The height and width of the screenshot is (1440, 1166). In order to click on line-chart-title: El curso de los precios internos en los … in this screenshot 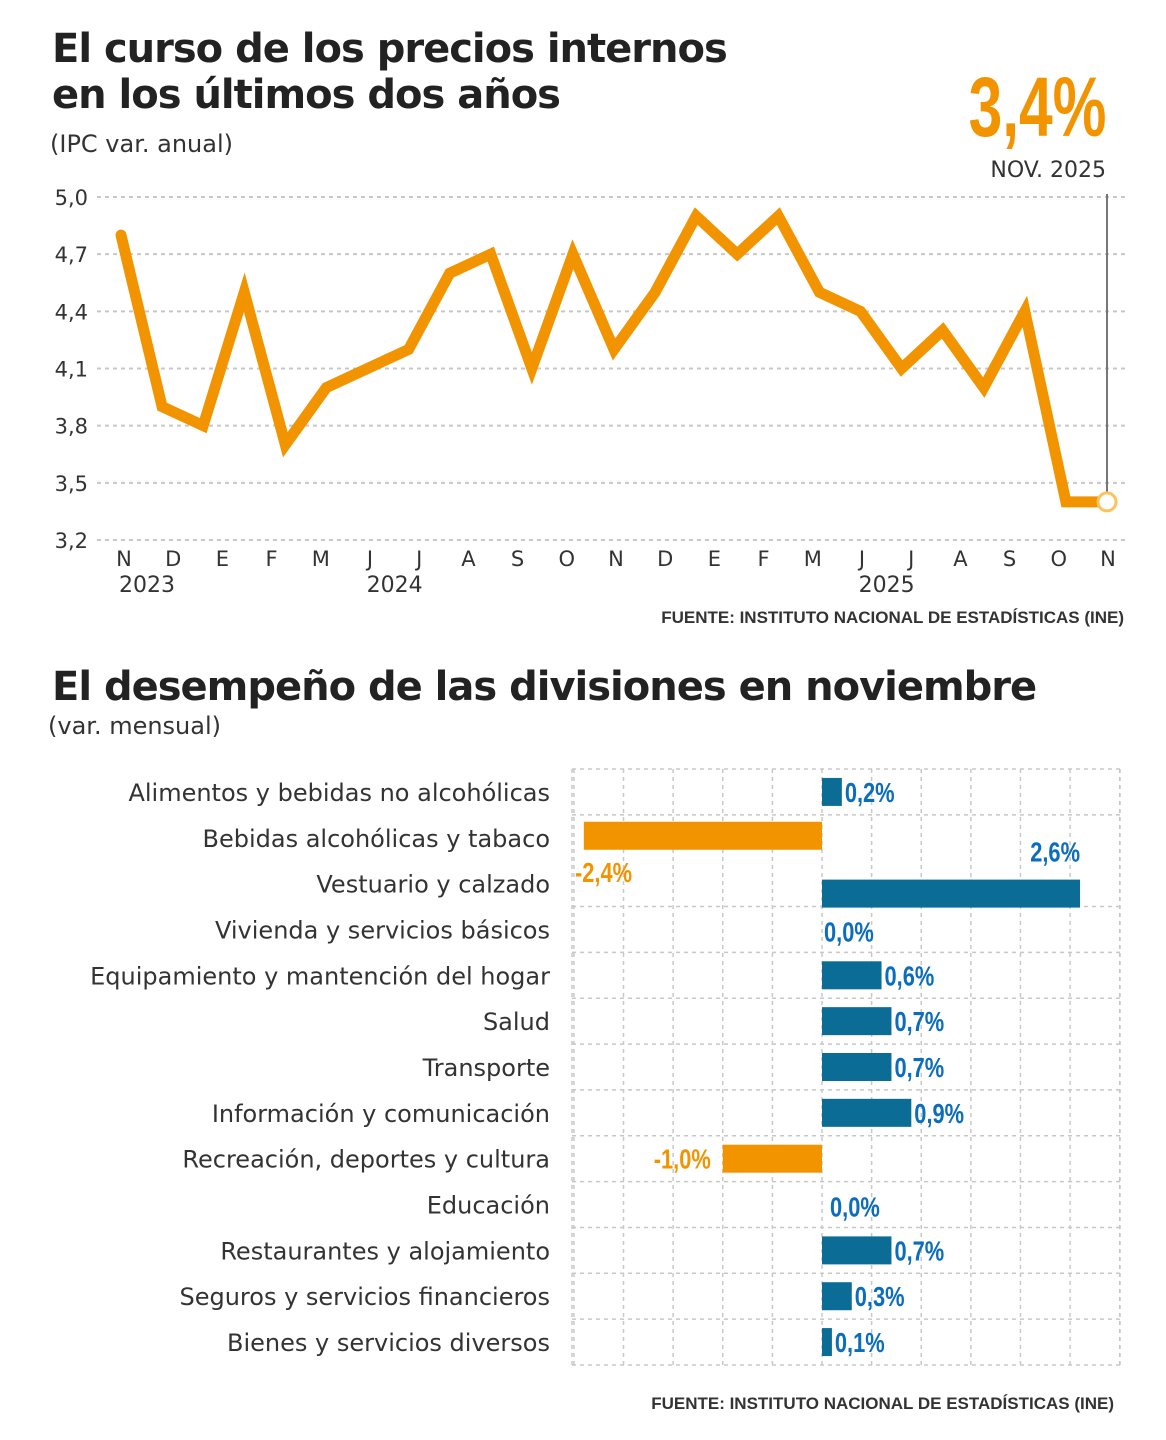, I will do `click(390, 72)`.